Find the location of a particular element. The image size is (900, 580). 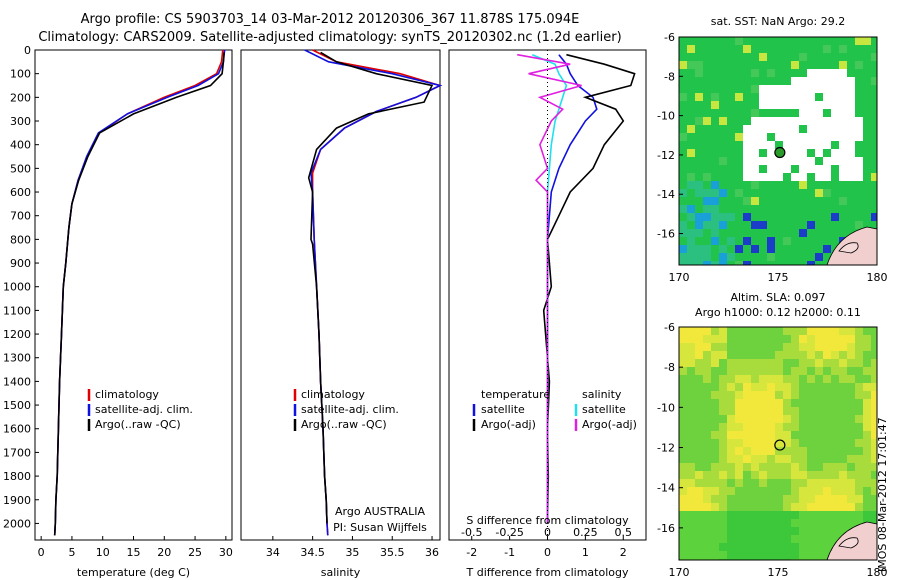

map-x-tick-label: 170 is located at coordinates (679, 277).